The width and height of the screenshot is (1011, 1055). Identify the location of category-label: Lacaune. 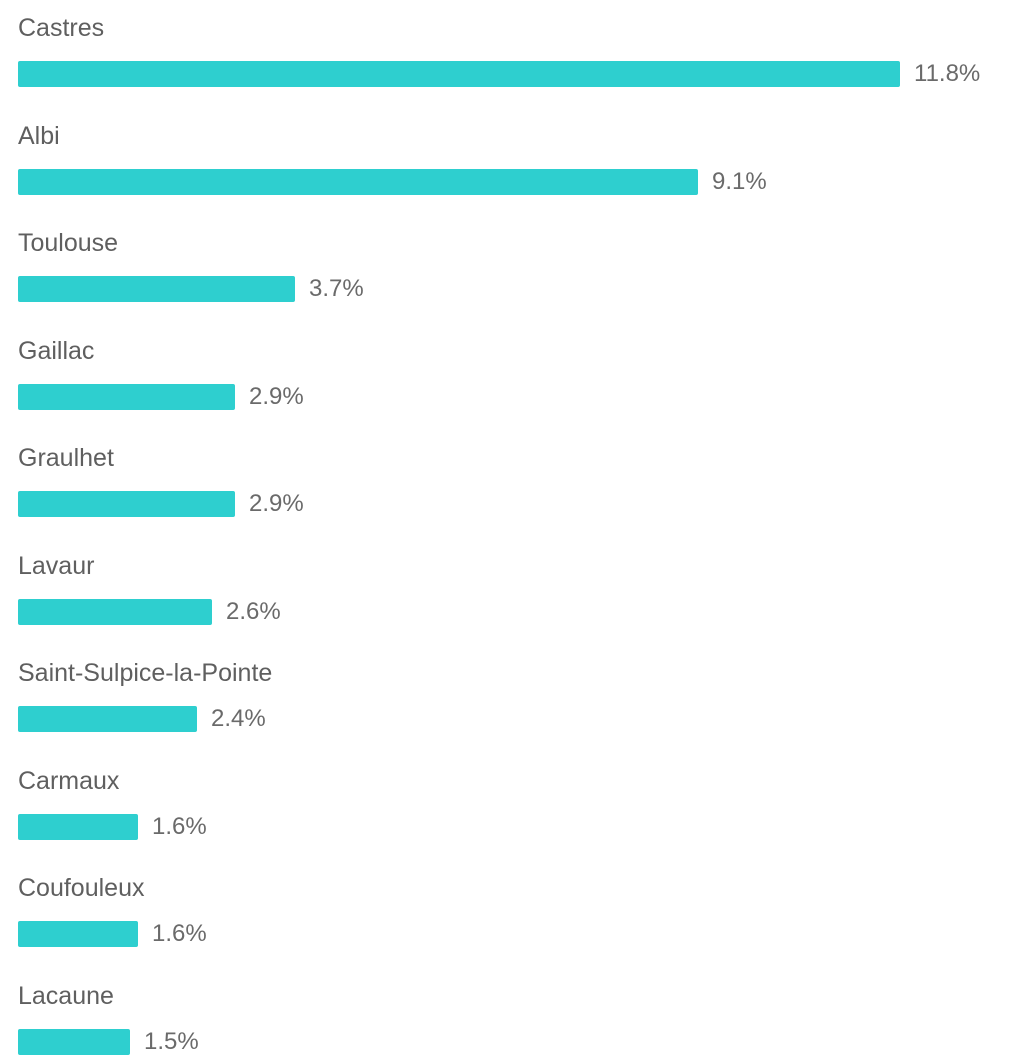
(66, 996).